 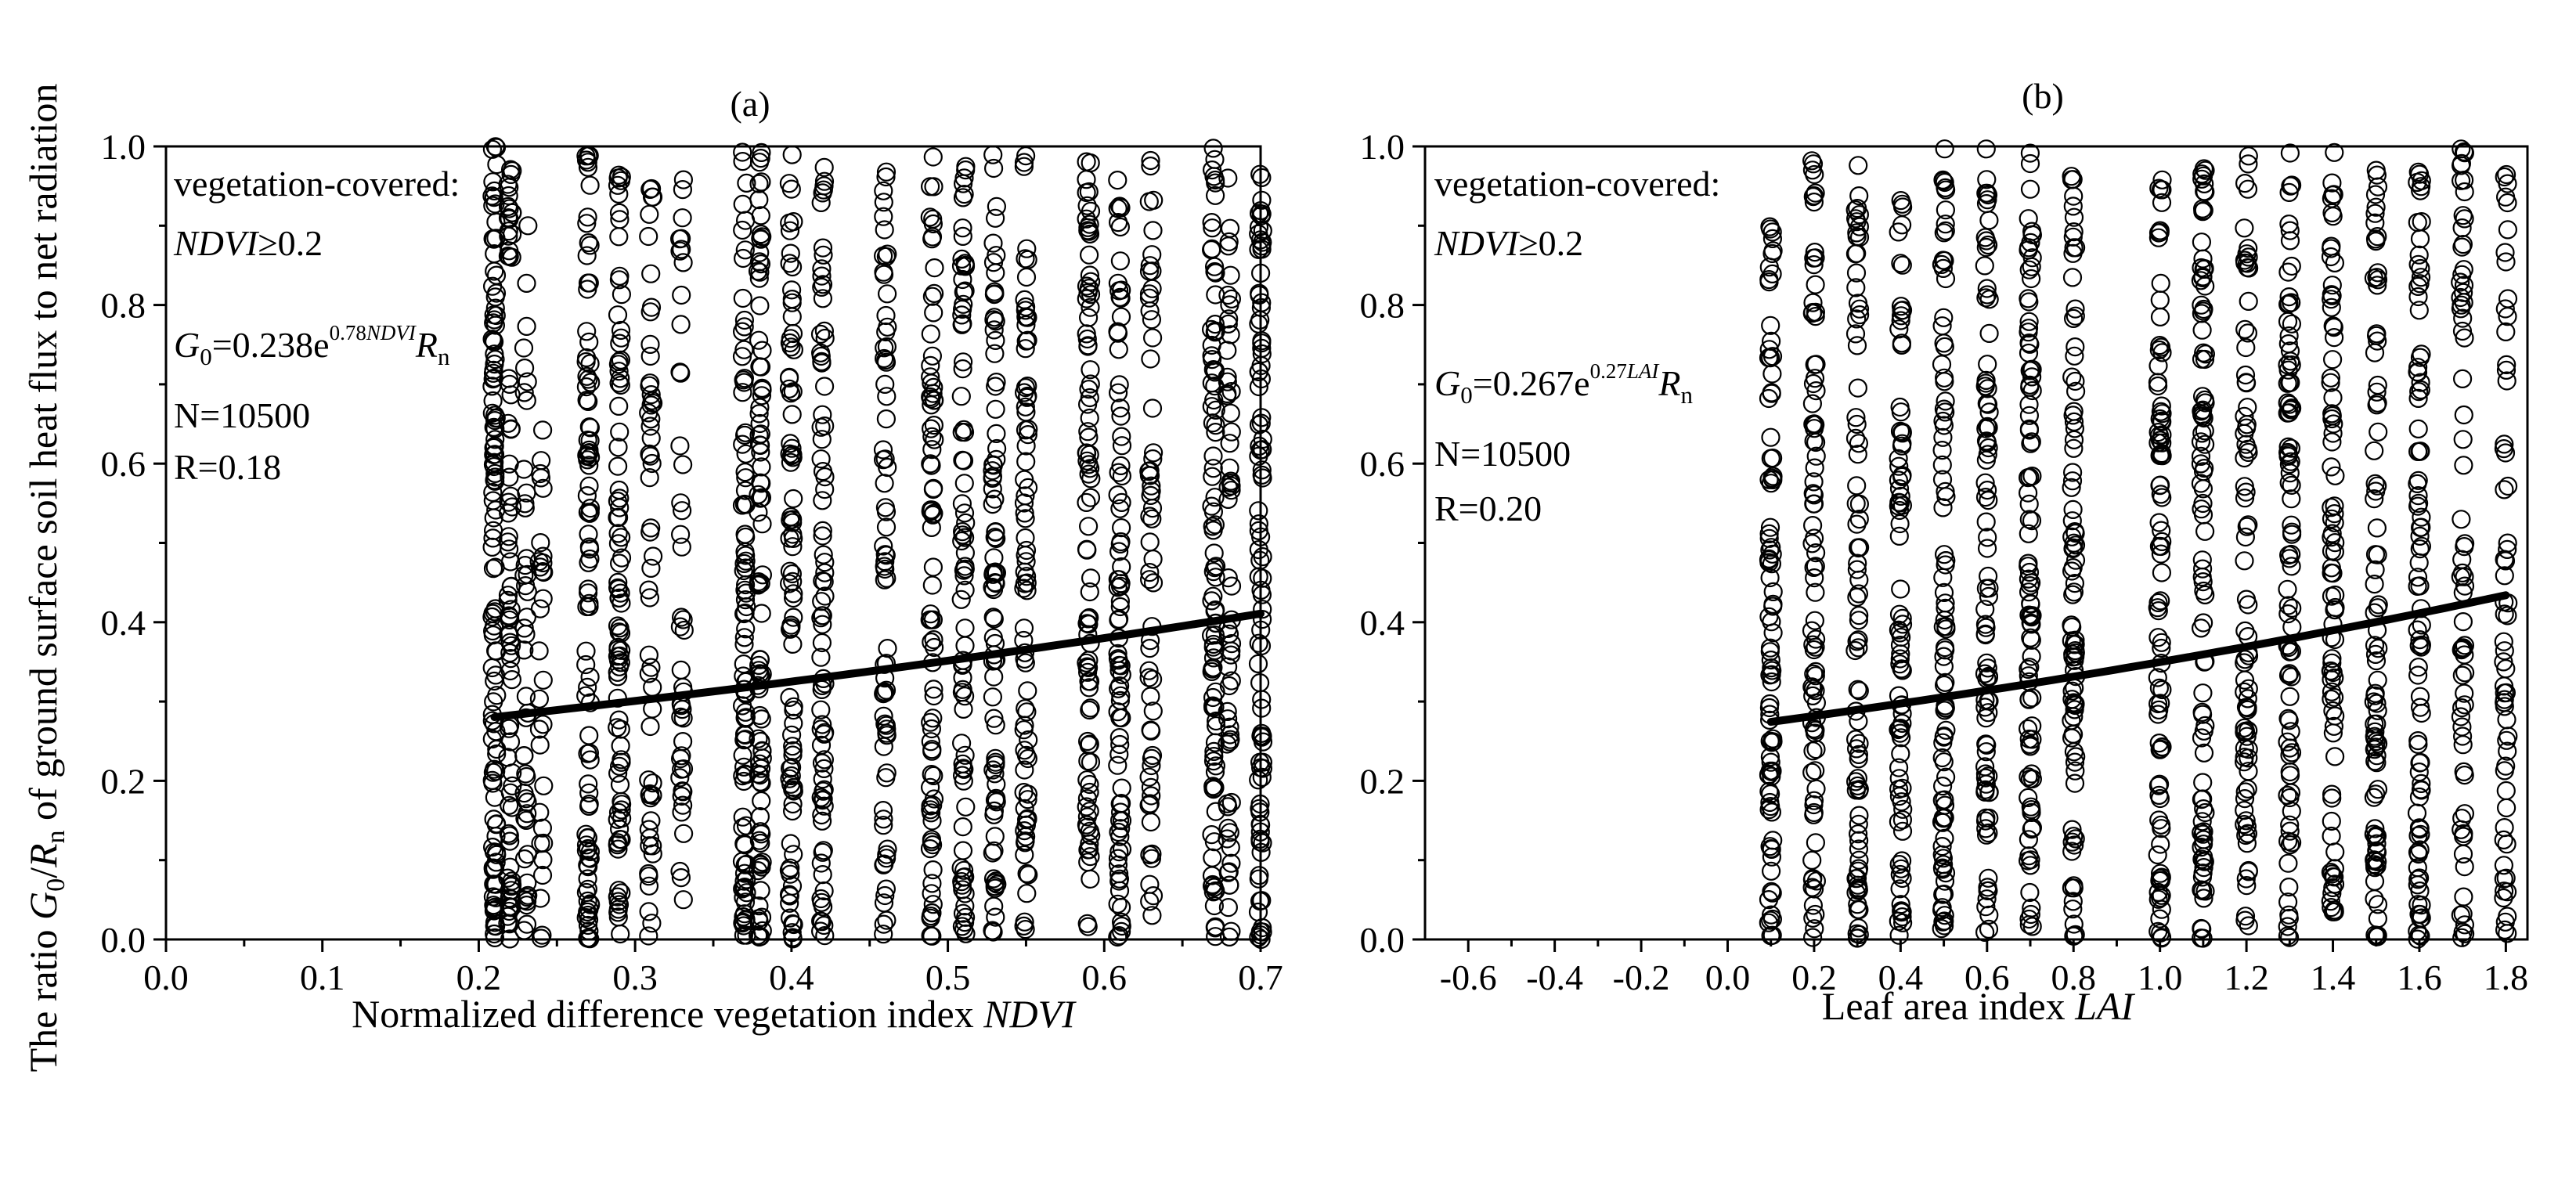 What do you see at coordinates (1468, 977) in the screenshot?
I see `panel-b-x-tick-label: -0.6` at bounding box center [1468, 977].